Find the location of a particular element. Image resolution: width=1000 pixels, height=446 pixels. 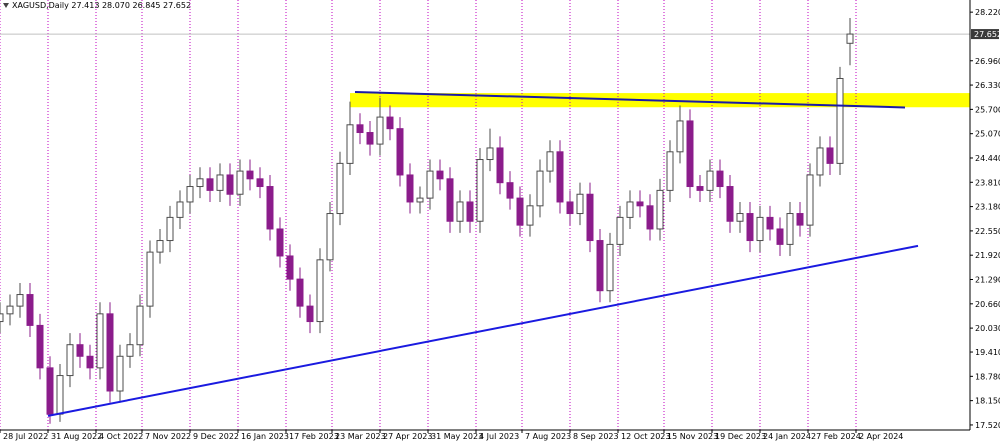

symbol-icon is located at coordinates (6, 5).